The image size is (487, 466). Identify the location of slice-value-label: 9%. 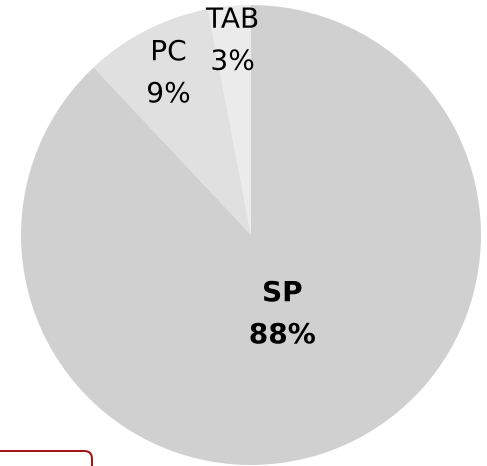
(168, 92).